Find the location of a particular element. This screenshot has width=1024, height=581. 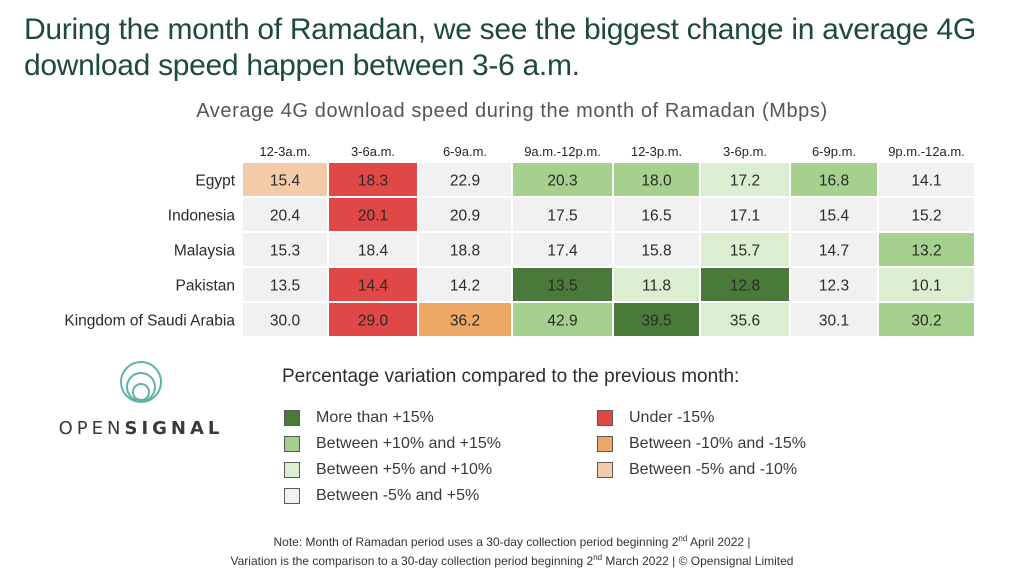

legend-label: Between -10% and -15% is located at coordinates (717, 443).